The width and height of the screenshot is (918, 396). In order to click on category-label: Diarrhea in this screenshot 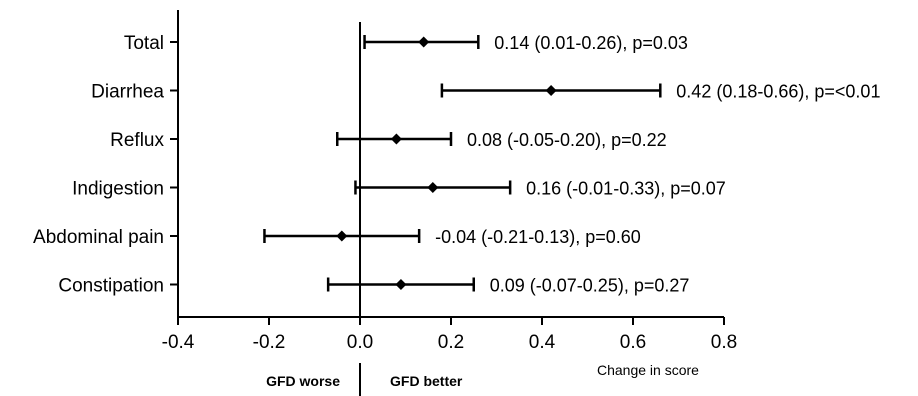, I will do `click(127, 92)`.